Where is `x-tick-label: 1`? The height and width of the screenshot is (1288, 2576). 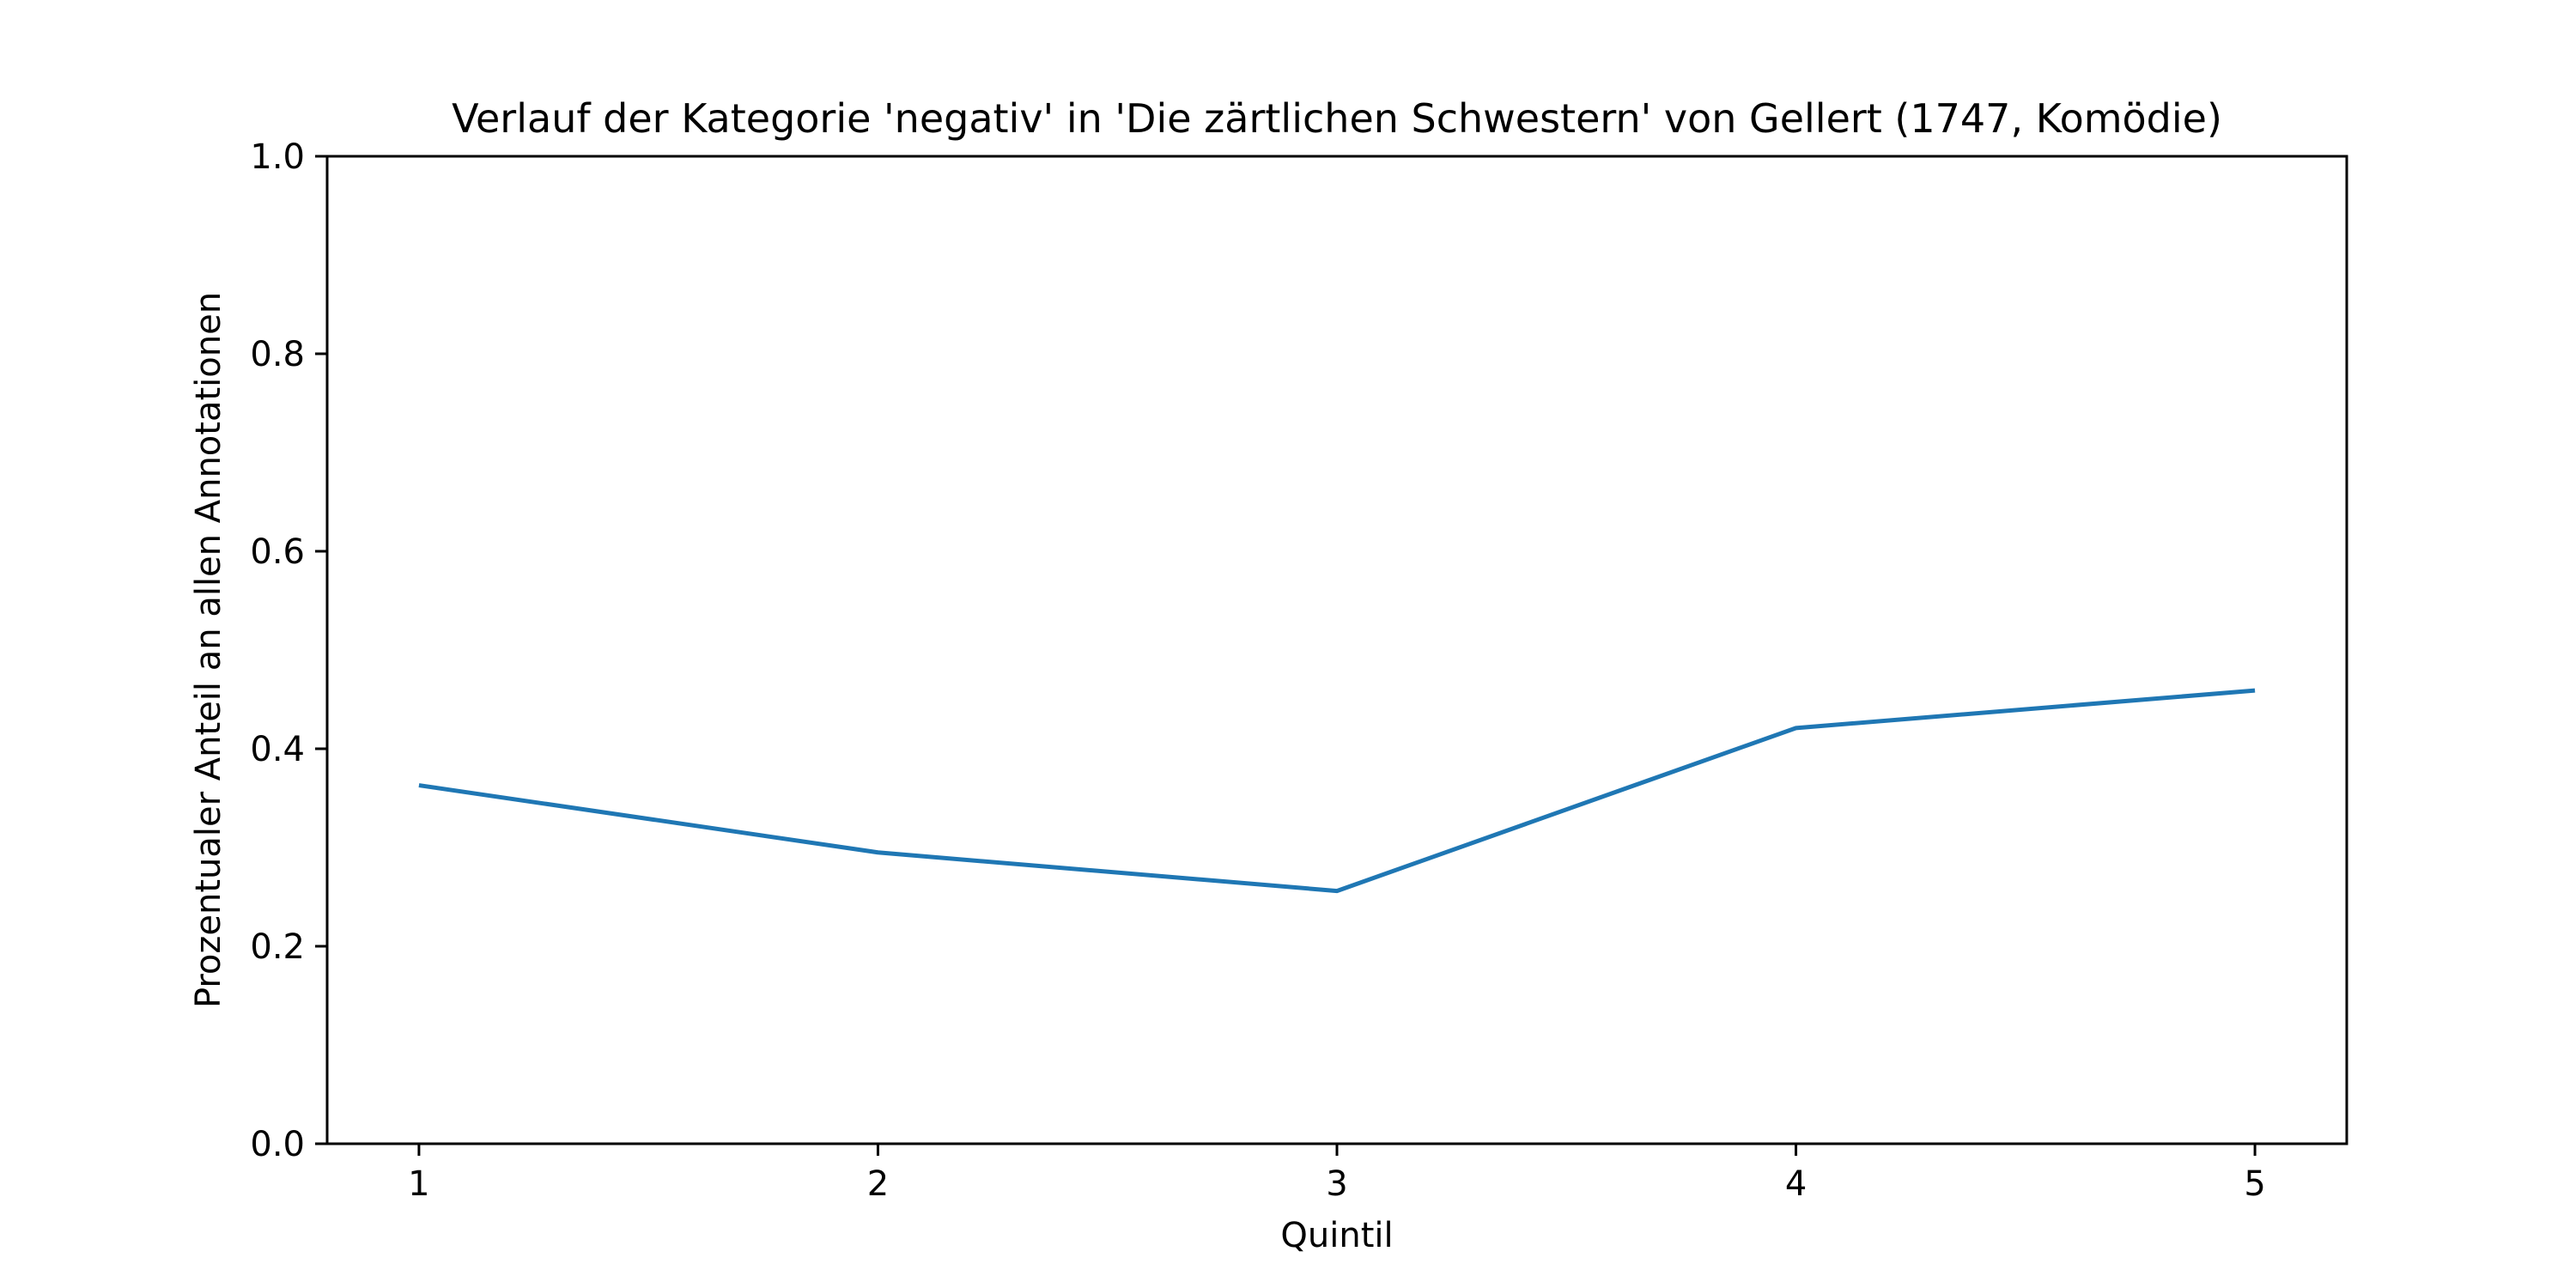
x-tick-label: 1 is located at coordinates (419, 1184).